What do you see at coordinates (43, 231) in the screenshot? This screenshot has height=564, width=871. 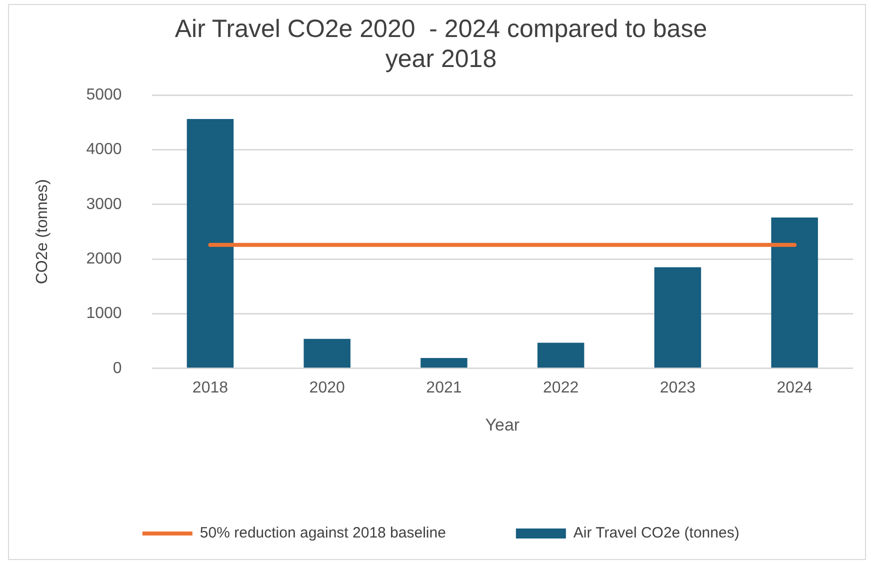 I see `y-axis-title: CO2e (tonnes)` at bounding box center [43, 231].